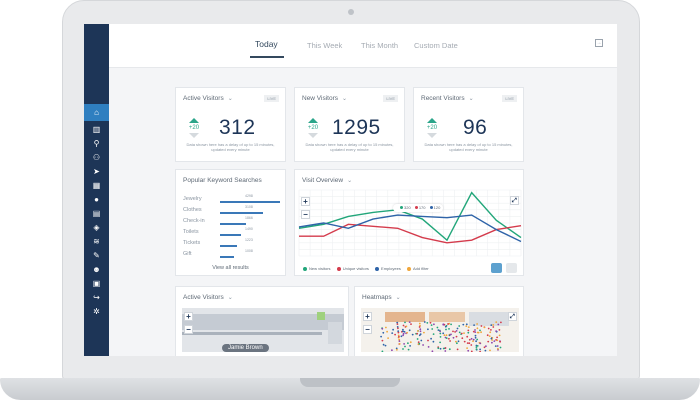  Describe the element at coordinates (230, 268) in the screenshot. I see `view-all-link: View all results` at that location.